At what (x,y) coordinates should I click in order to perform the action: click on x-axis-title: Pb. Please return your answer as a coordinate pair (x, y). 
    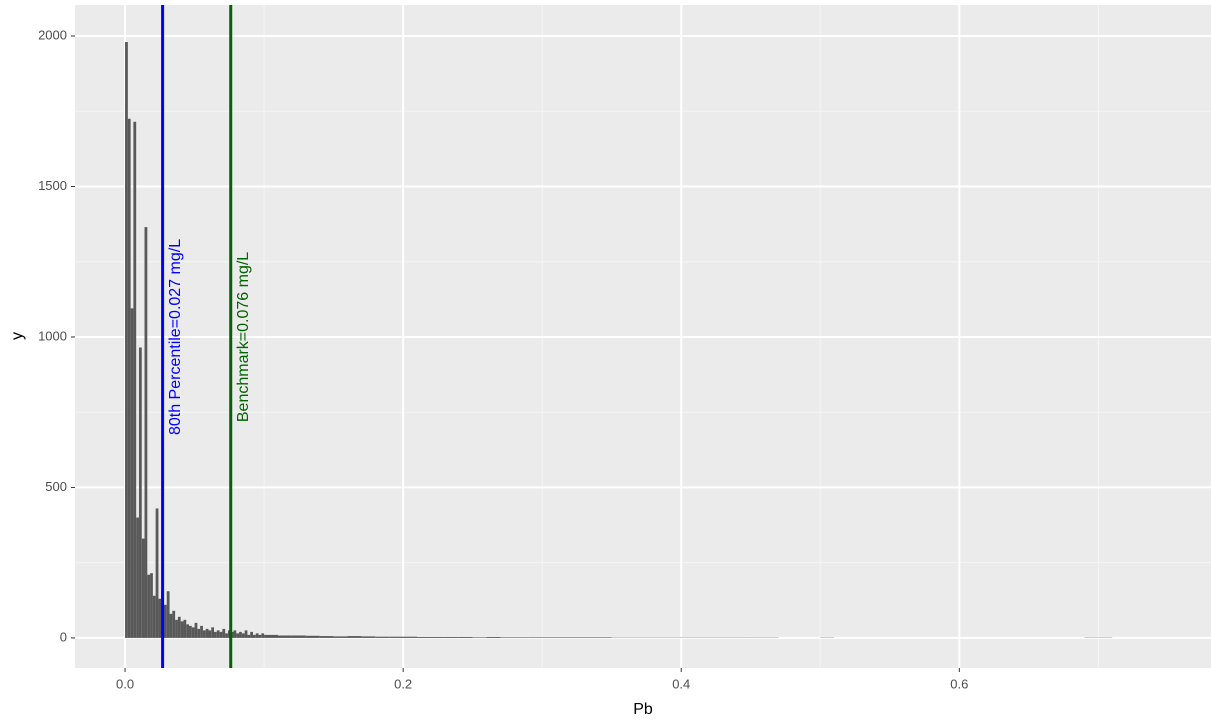
    Looking at the image, I should click on (643, 709).